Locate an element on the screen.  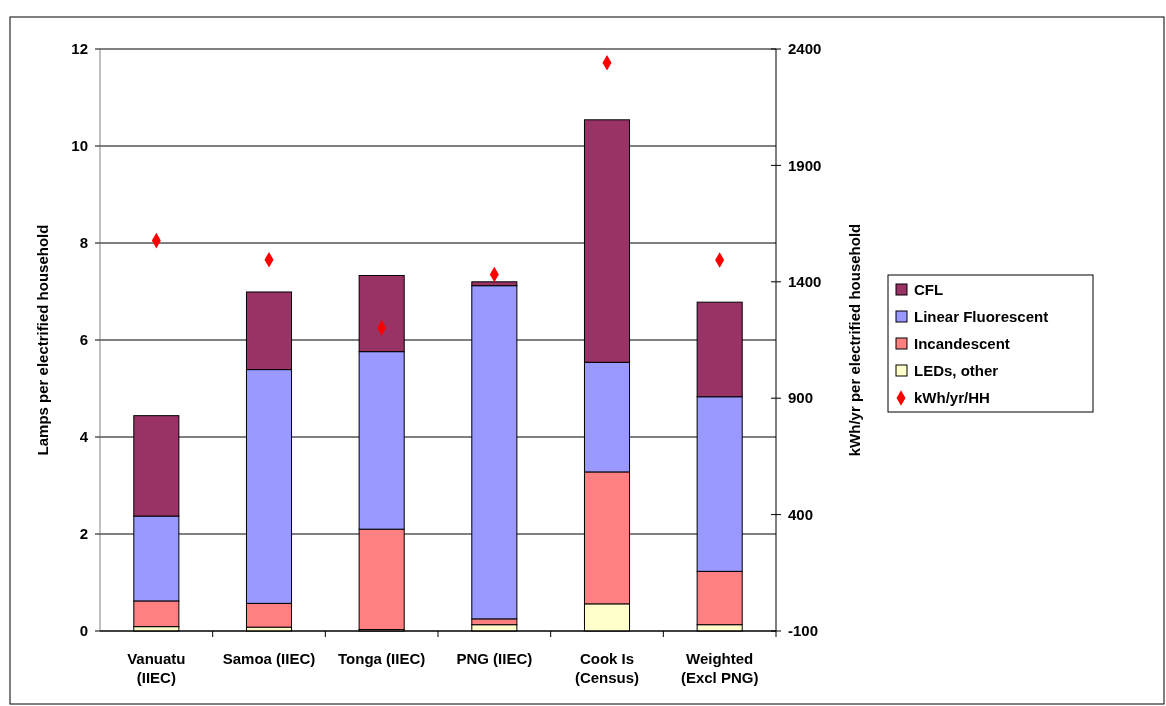
legend-label: CFL is located at coordinates (929, 290).